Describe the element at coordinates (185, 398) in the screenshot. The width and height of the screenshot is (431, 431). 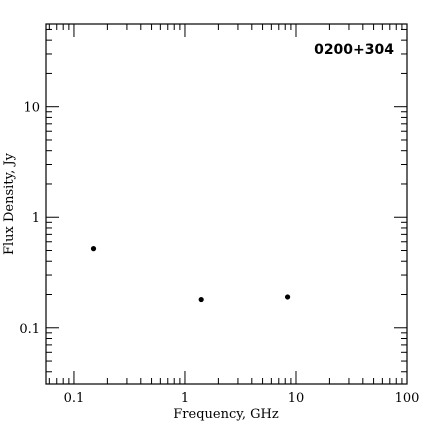
I see `x-tick-label: 1` at that location.